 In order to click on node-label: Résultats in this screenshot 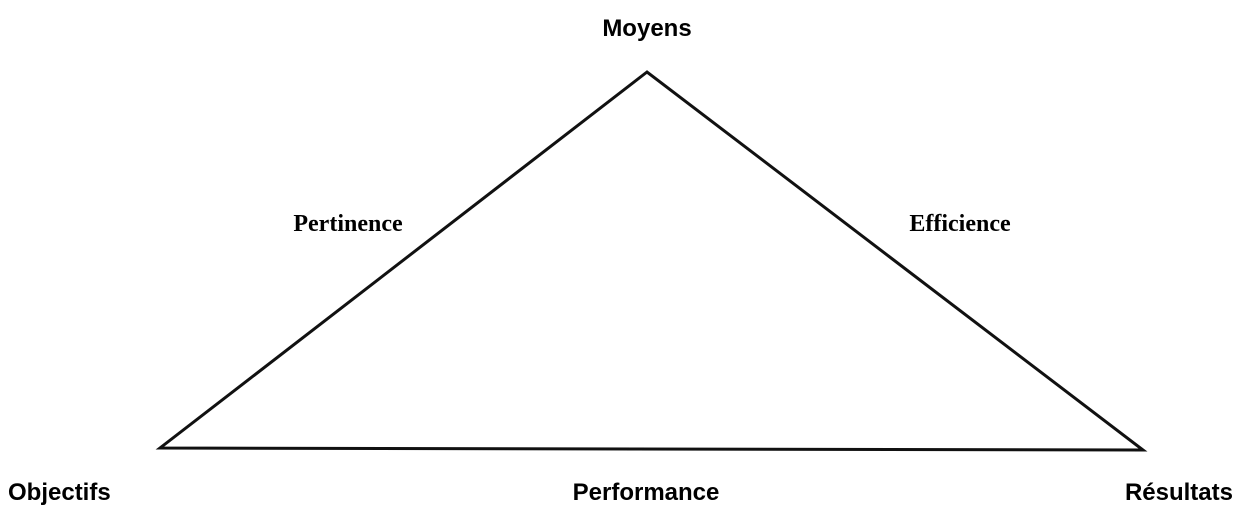, I will do `click(1179, 492)`.